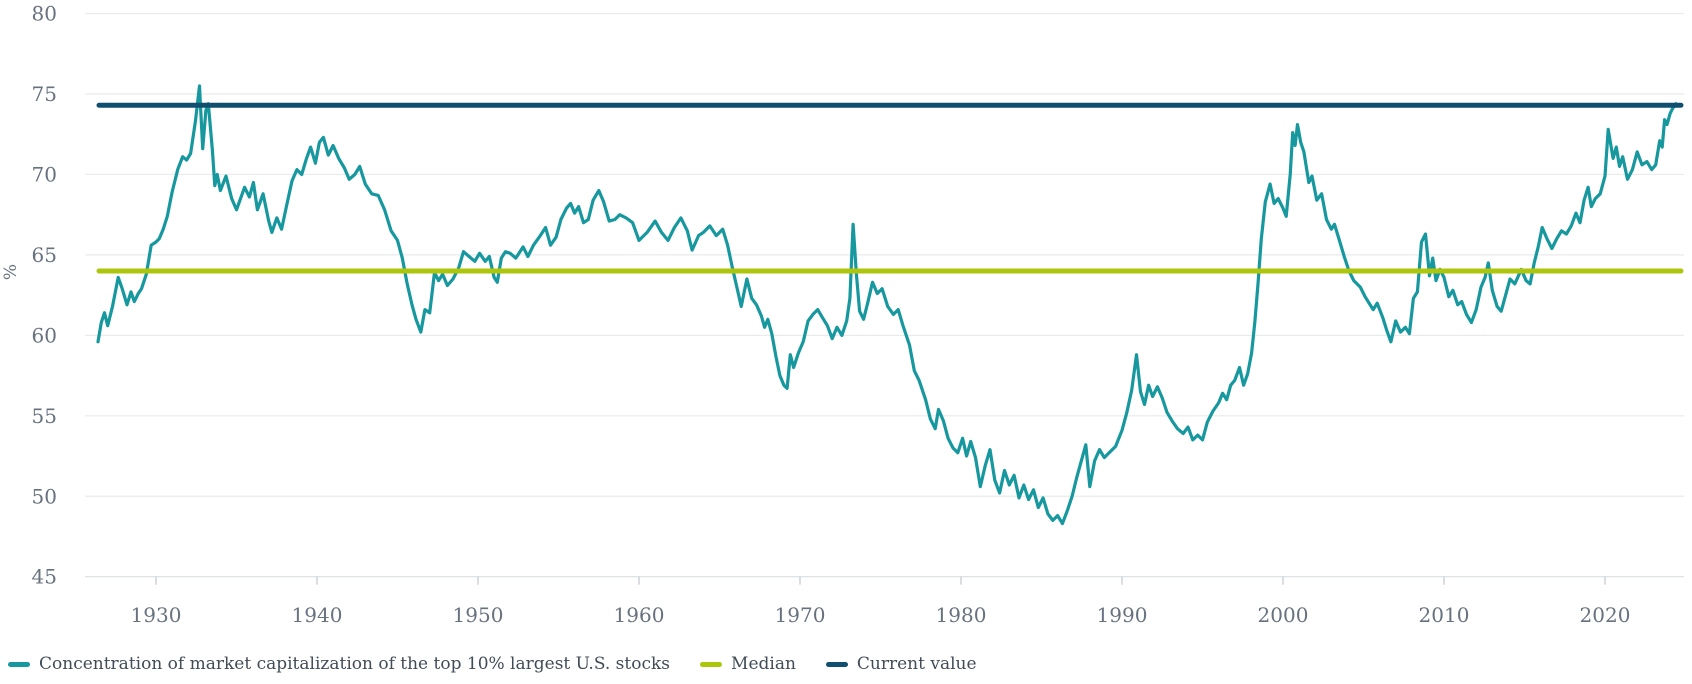  What do you see at coordinates (836, 664) in the screenshot?
I see `current-value-series-swatch-icon` at bounding box center [836, 664].